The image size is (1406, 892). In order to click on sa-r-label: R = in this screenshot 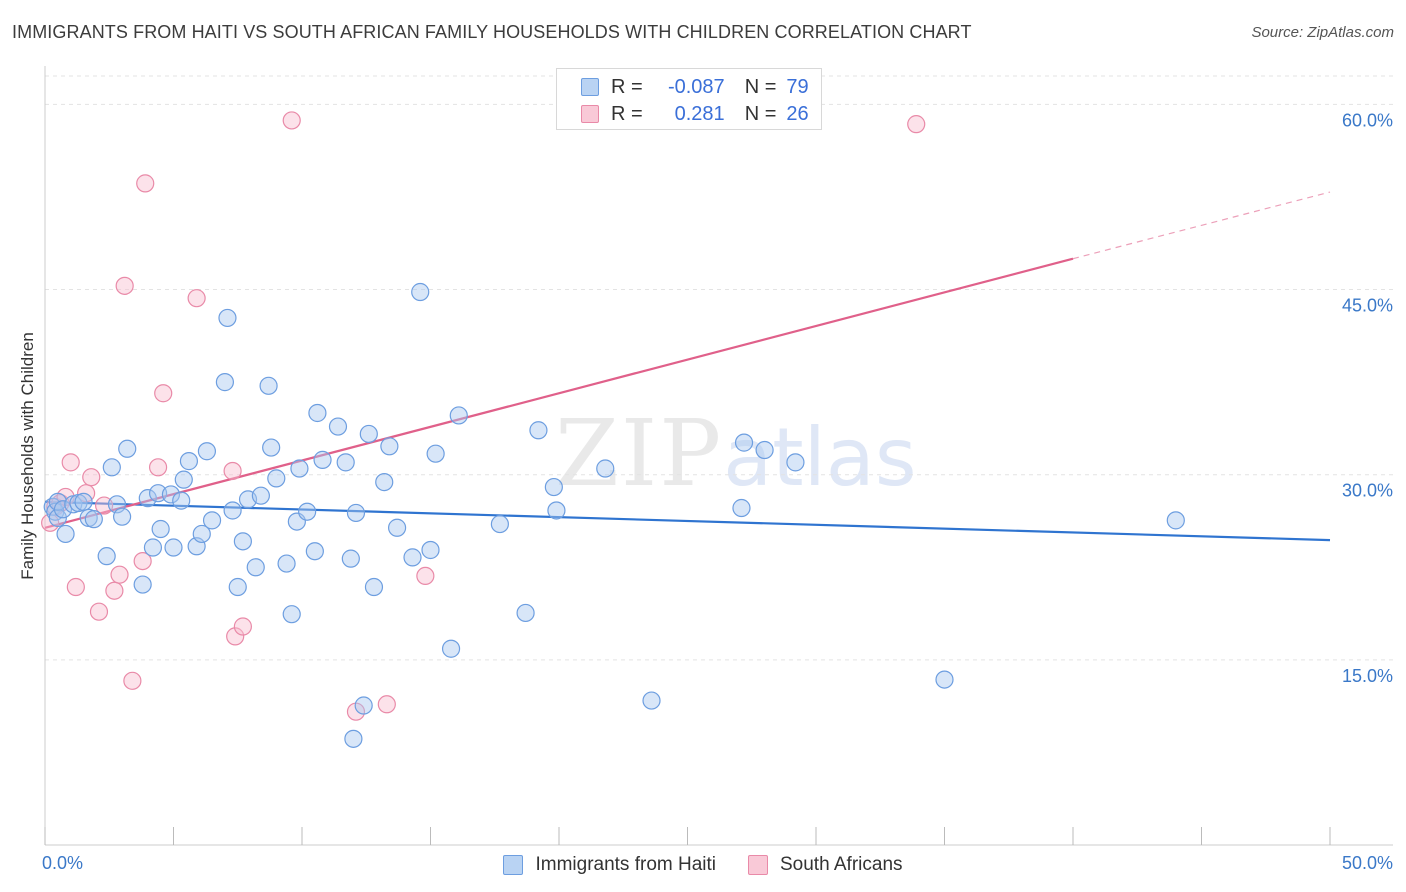, I will do `click(627, 113)`.